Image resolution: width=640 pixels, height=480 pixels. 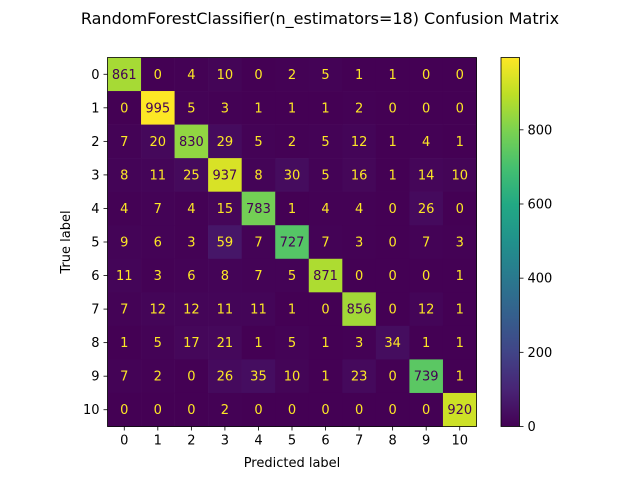 I want to click on cell-value-label: 8, so click(x=124, y=175).